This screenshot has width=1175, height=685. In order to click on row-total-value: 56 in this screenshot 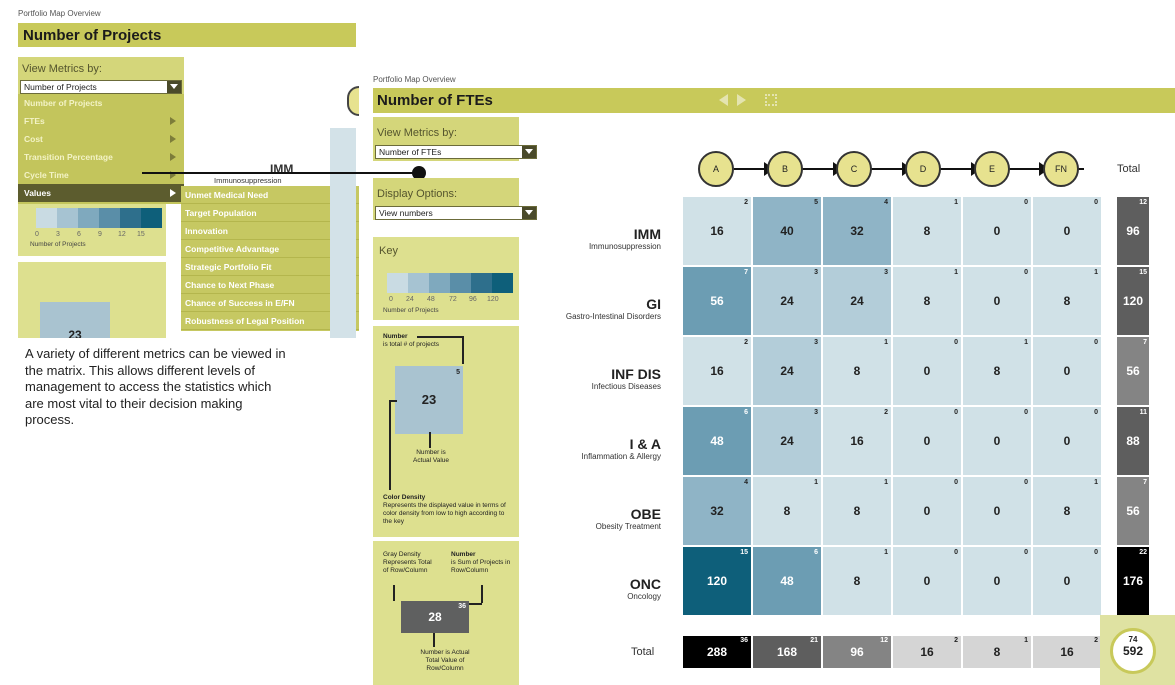, I will do `click(1133, 371)`.